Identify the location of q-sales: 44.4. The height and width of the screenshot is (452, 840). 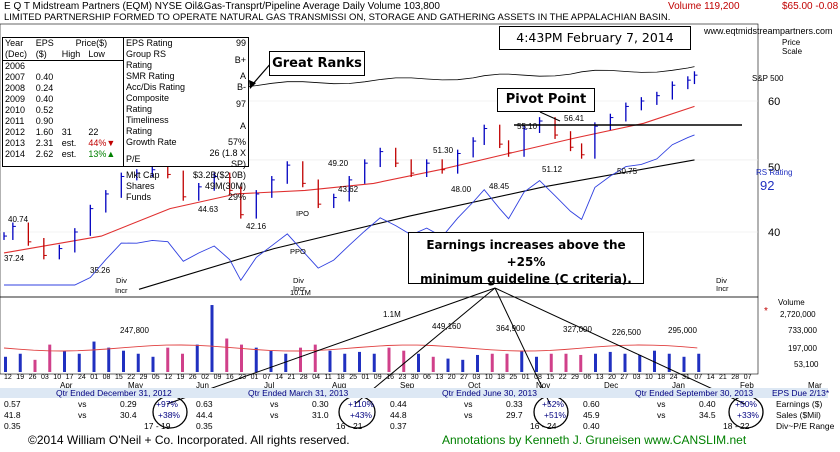
(204, 415).